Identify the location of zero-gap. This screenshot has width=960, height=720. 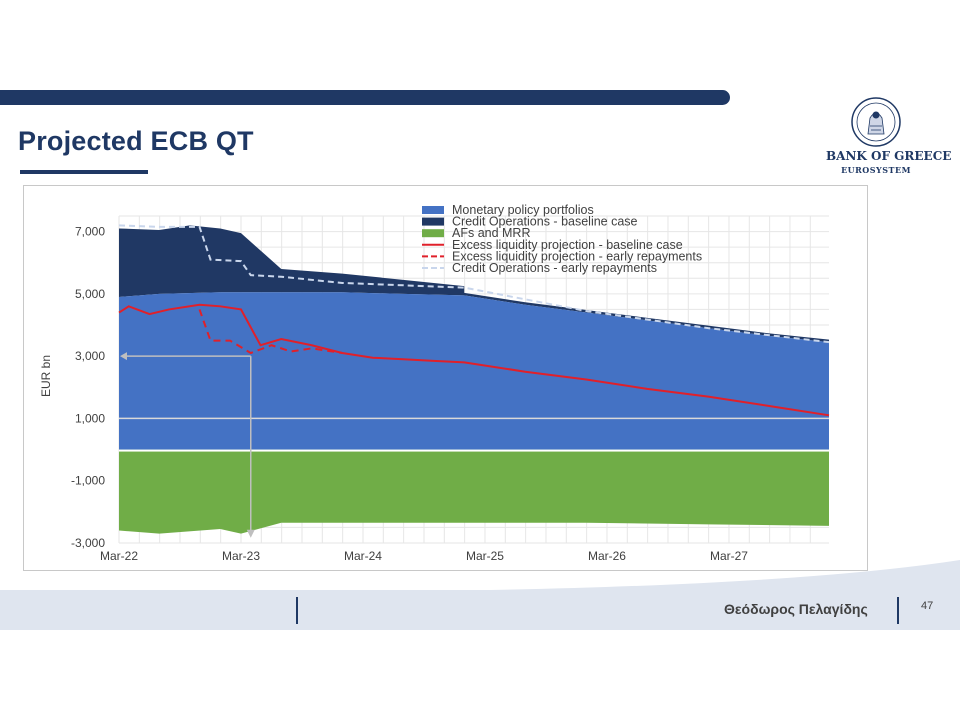
(474, 450).